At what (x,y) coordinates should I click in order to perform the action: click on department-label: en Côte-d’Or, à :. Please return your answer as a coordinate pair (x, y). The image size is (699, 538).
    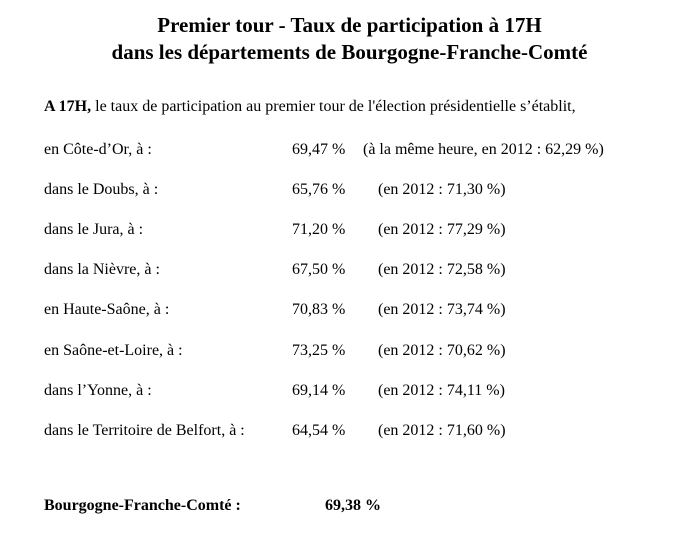
    Looking at the image, I should click on (98, 149).